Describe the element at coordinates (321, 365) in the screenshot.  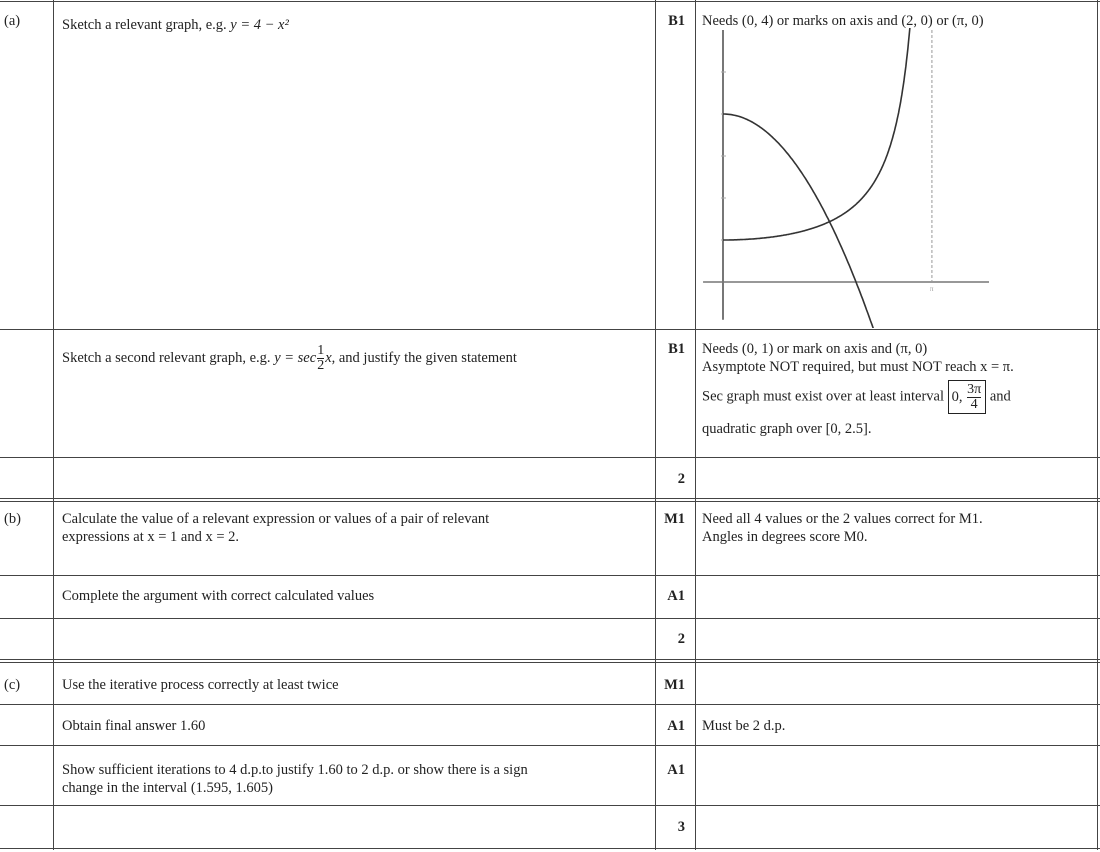
I see `denominator: 2` at that location.